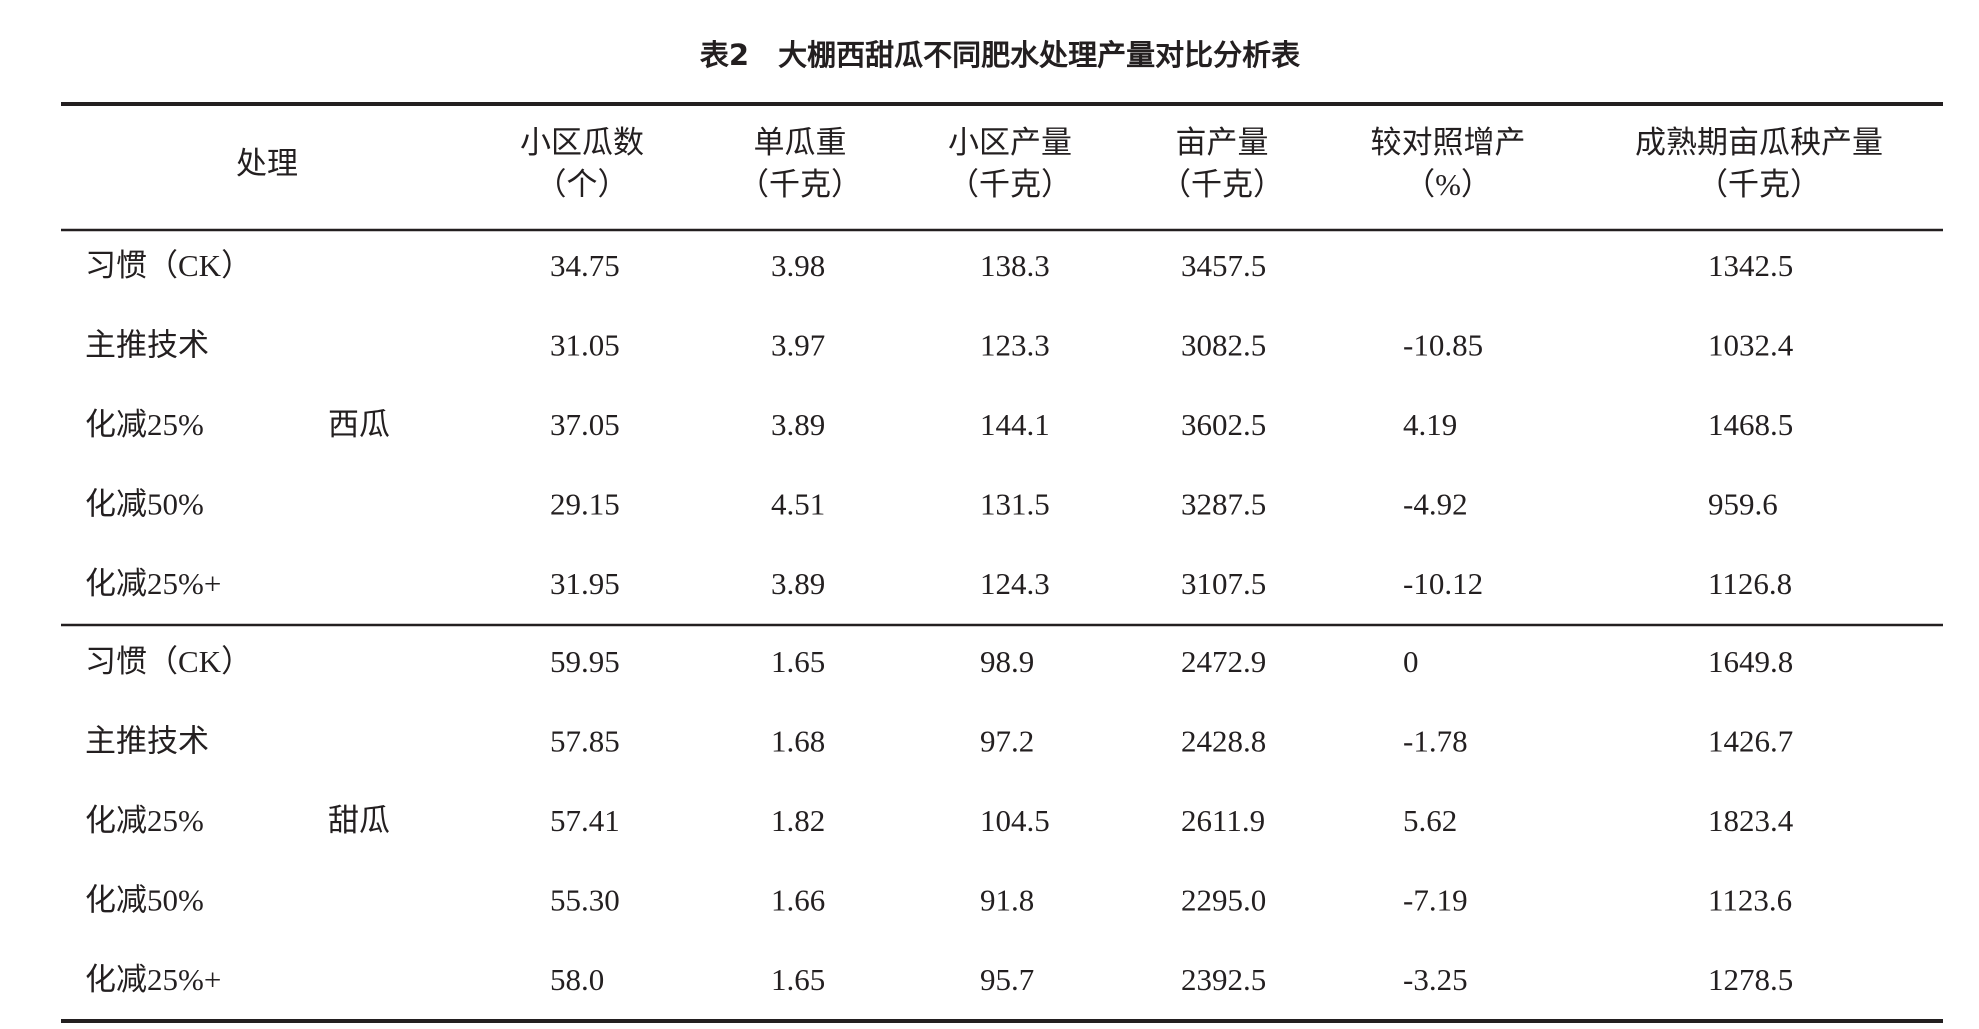  What do you see at coordinates (585, 265) in the screenshot?
I see `table-cell: 34.75` at bounding box center [585, 265].